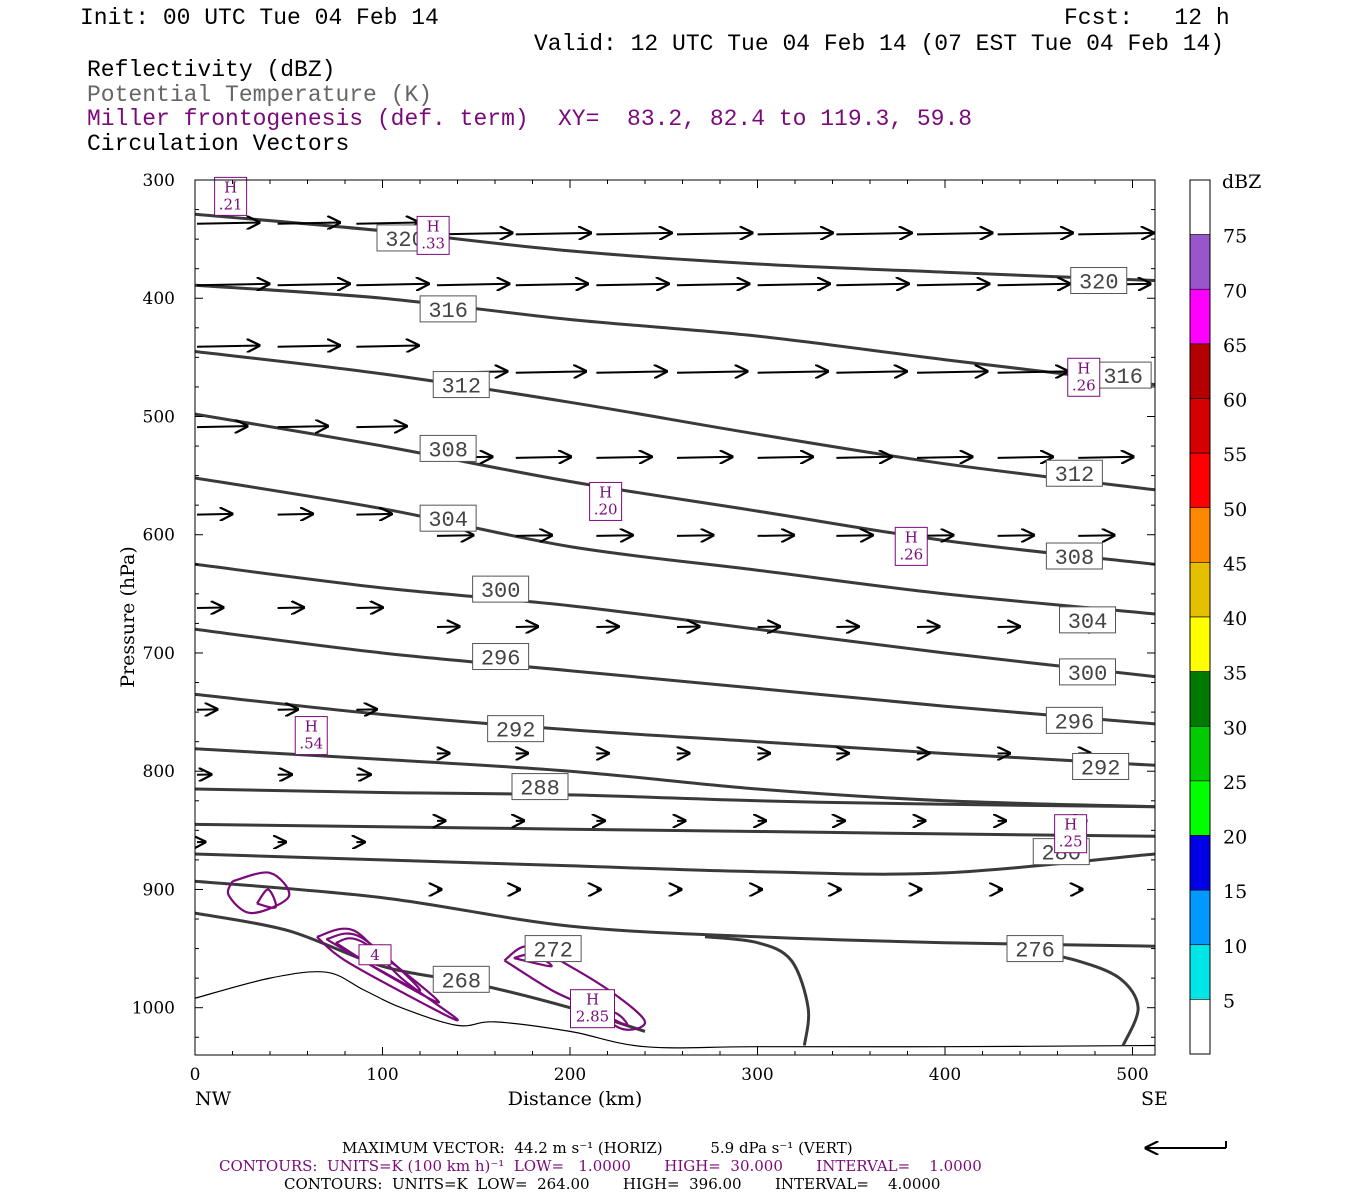 The height and width of the screenshot is (1200, 1350). What do you see at coordinates (448, 520) in the screenshot?
I see `theta-label-304: 304` at bounding box center [448, 520].